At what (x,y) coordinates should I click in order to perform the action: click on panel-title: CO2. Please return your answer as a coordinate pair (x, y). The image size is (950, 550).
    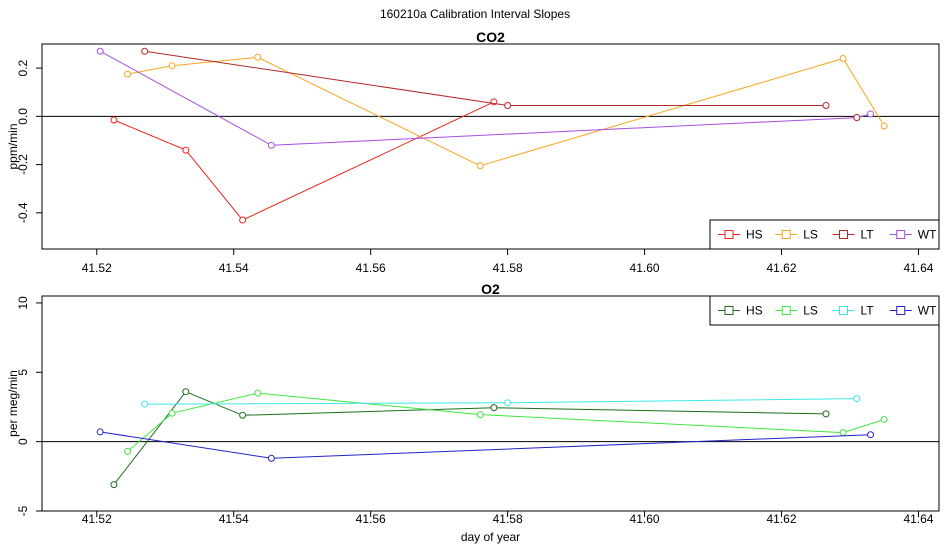
    Looking at the image, I should click on (490, 37).